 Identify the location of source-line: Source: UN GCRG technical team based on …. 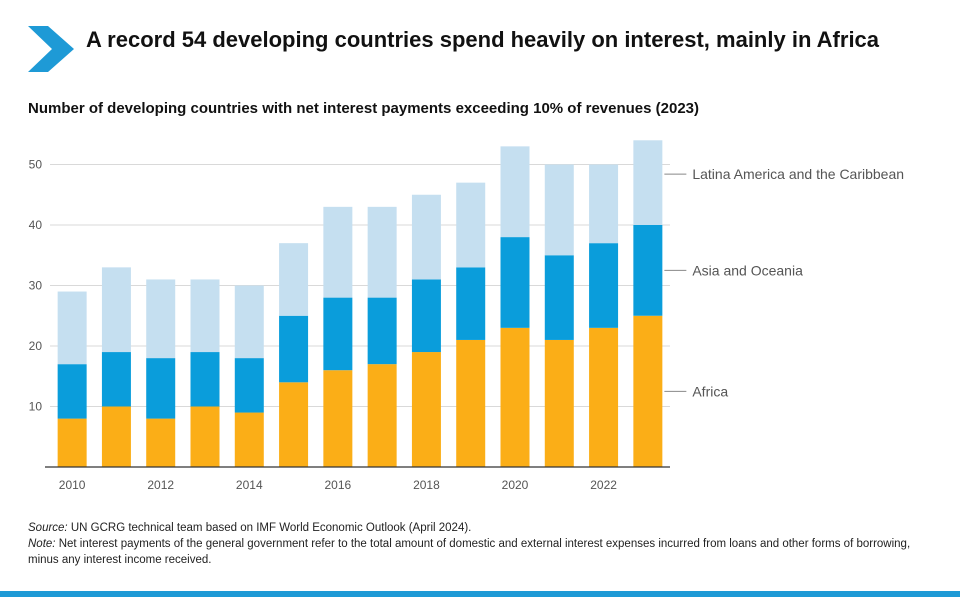
(483, 528).